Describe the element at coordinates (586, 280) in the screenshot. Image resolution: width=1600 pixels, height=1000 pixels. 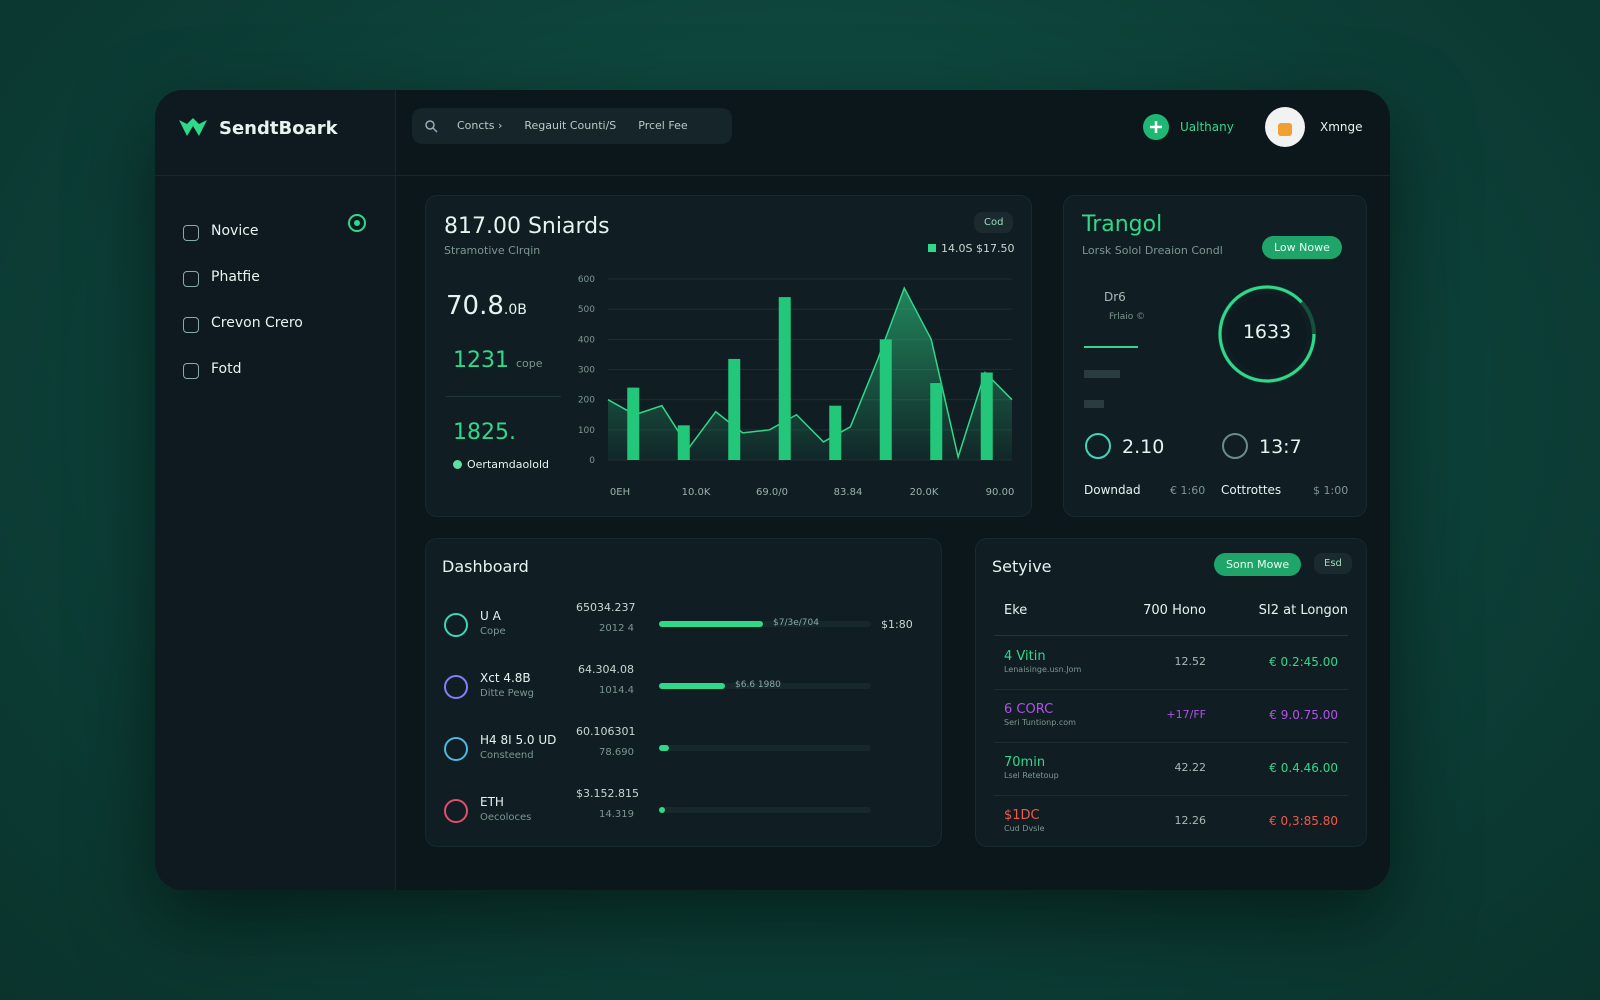
I see `y-tick-label: 600` at that location.